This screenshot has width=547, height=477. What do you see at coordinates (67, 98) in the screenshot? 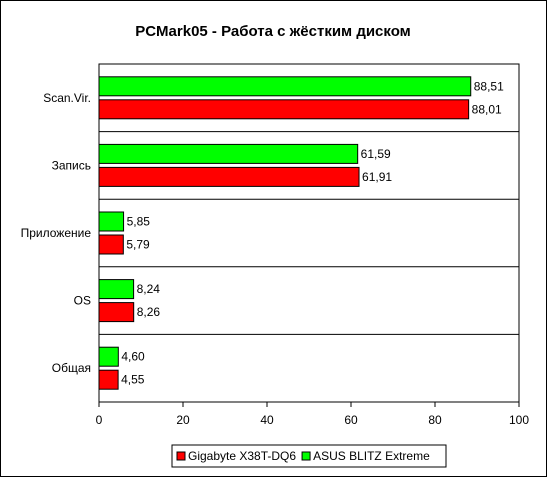
I see `category-label: Scan.Vir.` at bounding box center [67, 98].